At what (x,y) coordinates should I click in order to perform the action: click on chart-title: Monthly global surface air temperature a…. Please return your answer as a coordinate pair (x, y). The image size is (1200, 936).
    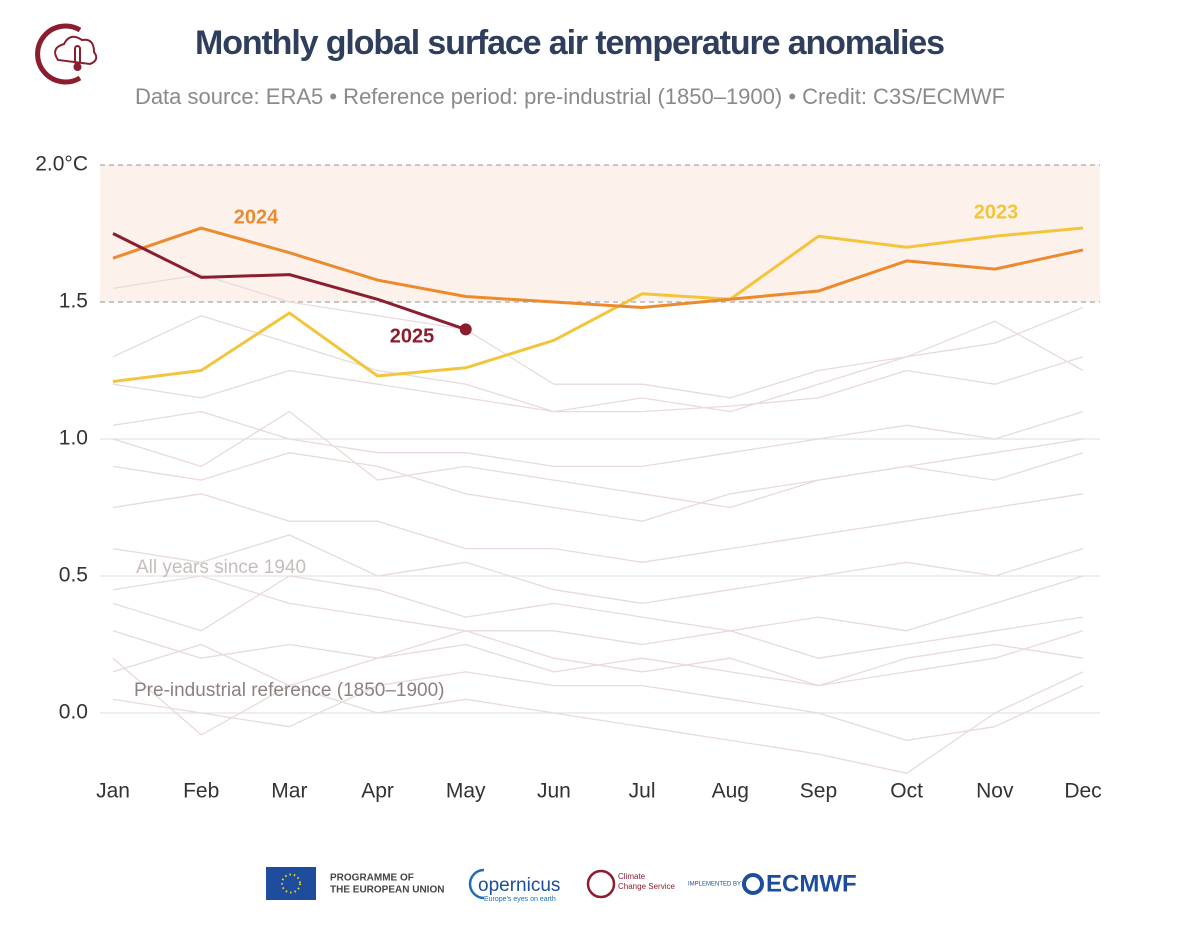
    Looking at the image, I should click on (570, 43).